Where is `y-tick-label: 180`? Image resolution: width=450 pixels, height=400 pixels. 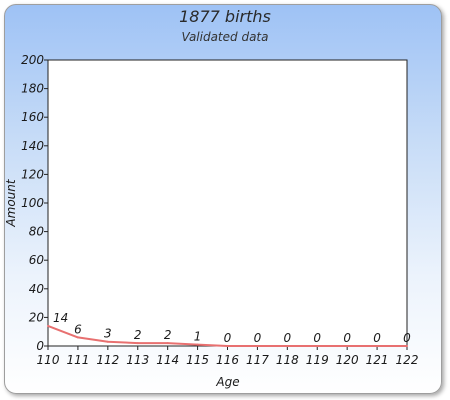 y-tick-label: 180 is located at coordinates (32, 89).